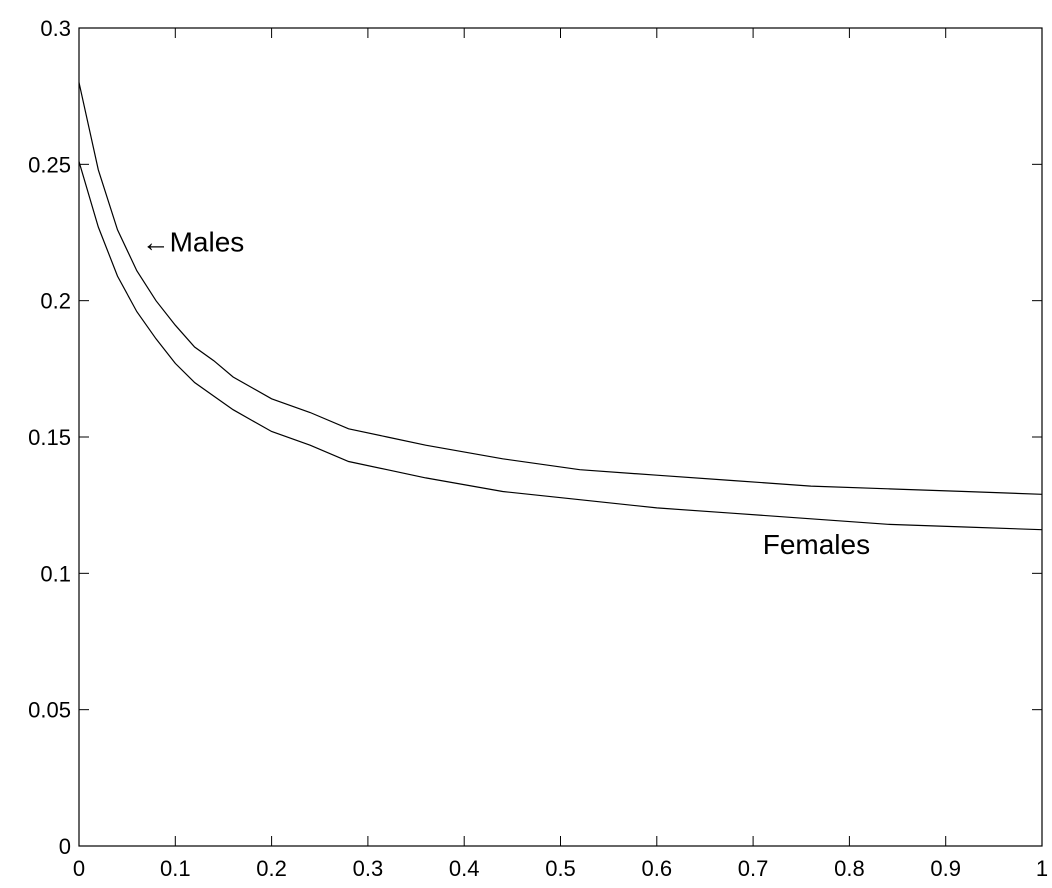 The image size is (1052, 888). Describe the element at coordinates (560, 868) in the screenshot. I see `x-tick-label: 0.5` at that location.